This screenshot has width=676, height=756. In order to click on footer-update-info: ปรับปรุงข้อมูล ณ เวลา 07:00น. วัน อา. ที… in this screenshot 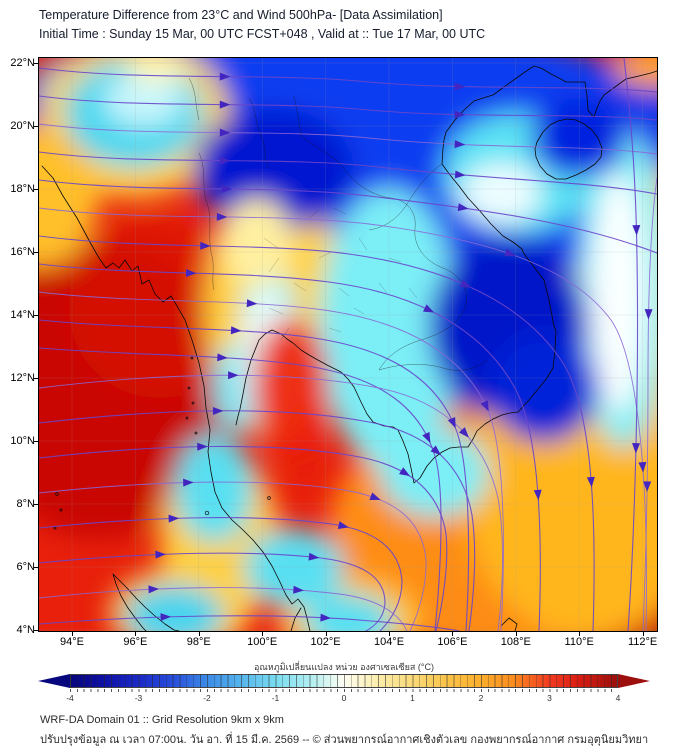, I will do `click(344, 740)`.